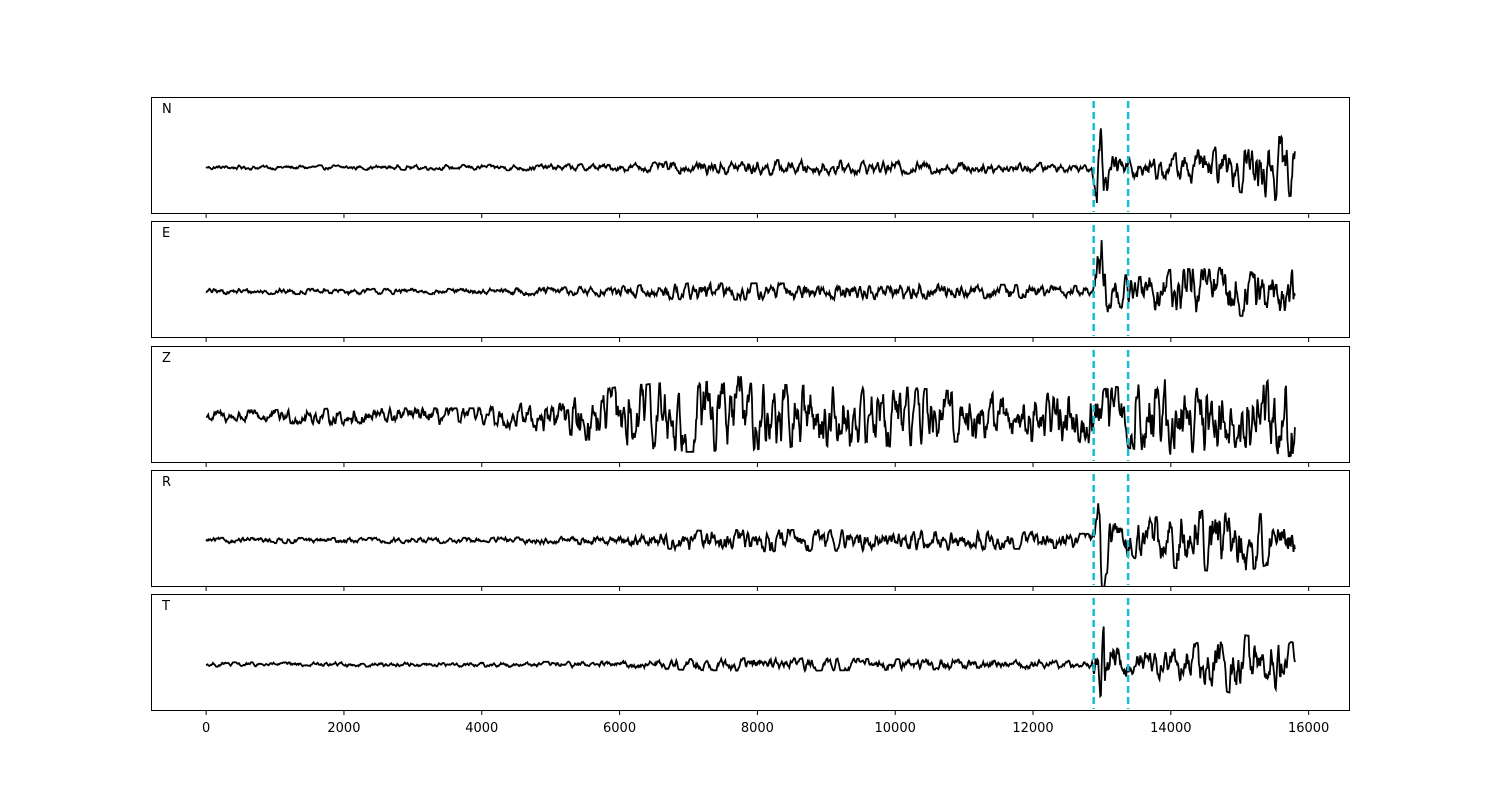 The image size is (1500, 800). What do you see at coordinates (750, 165) in the screenshot?
I see `trace-n` at bounding box center [750, 165].